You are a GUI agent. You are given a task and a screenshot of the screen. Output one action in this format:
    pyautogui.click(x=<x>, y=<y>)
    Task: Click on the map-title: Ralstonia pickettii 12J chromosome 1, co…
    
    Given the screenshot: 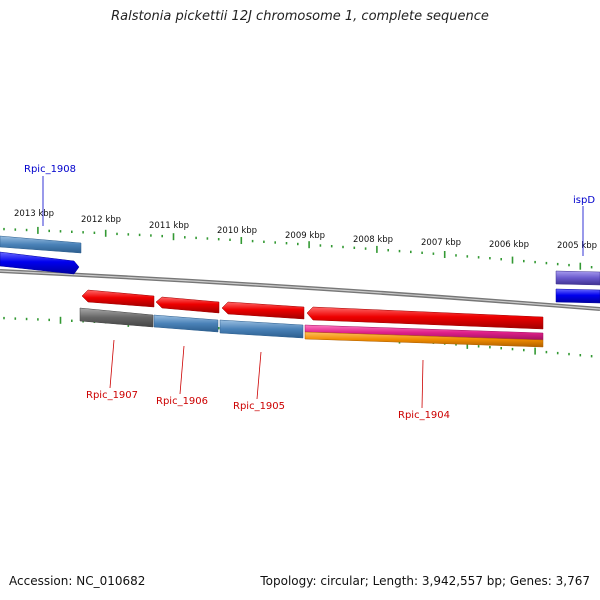 What is the action you would take?
    pyautogui.click(x=300, y=16)
    